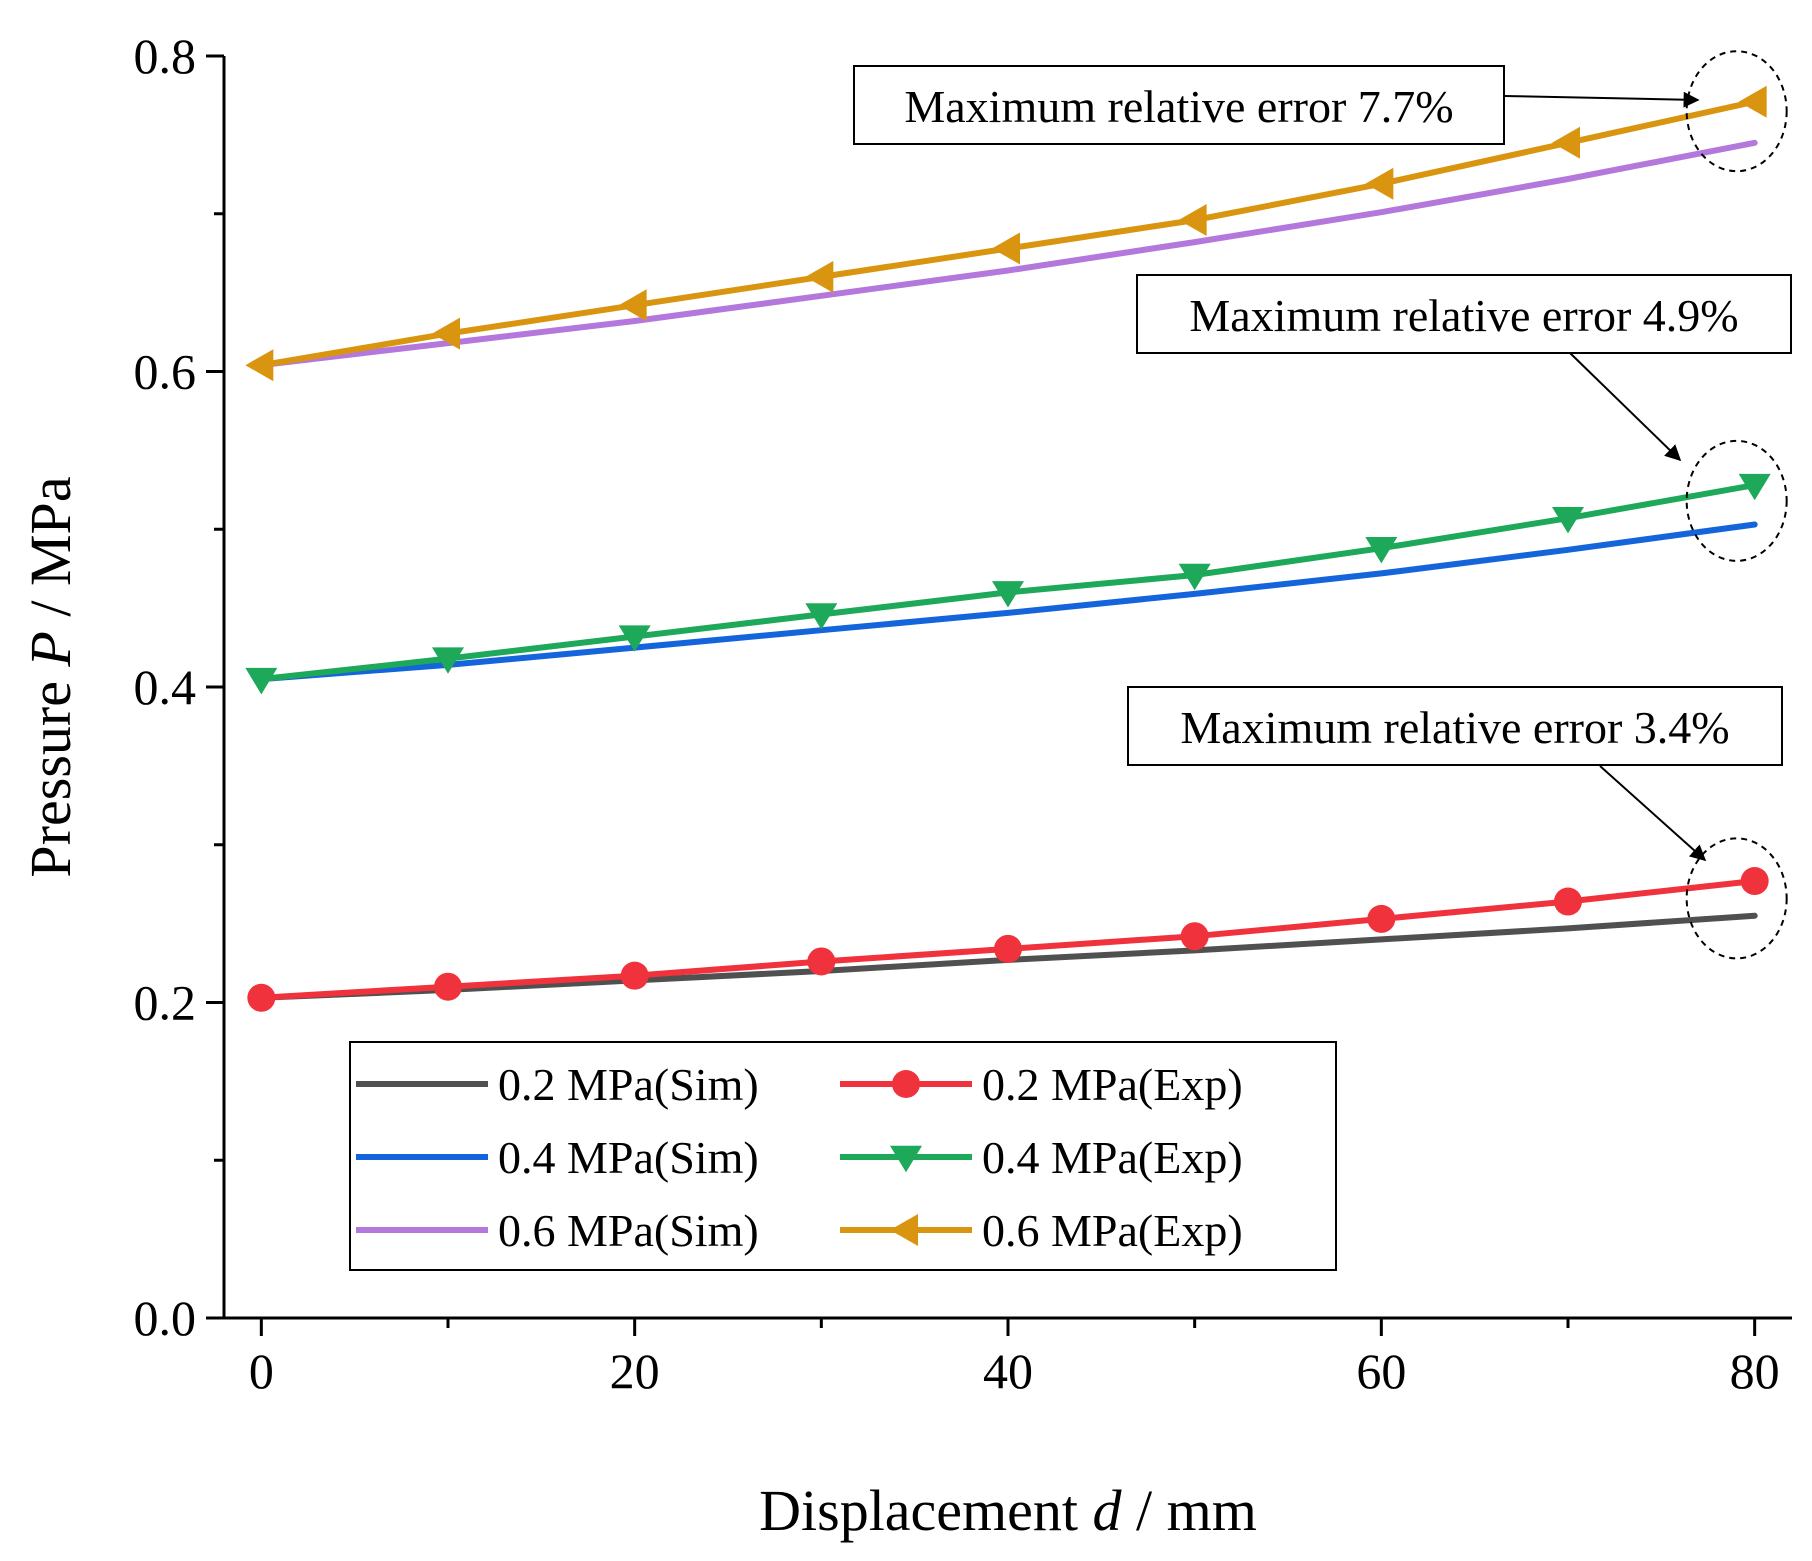  I want to click on annotation-label-2: Maximum relative error 3.4%, so click(1454, 727).